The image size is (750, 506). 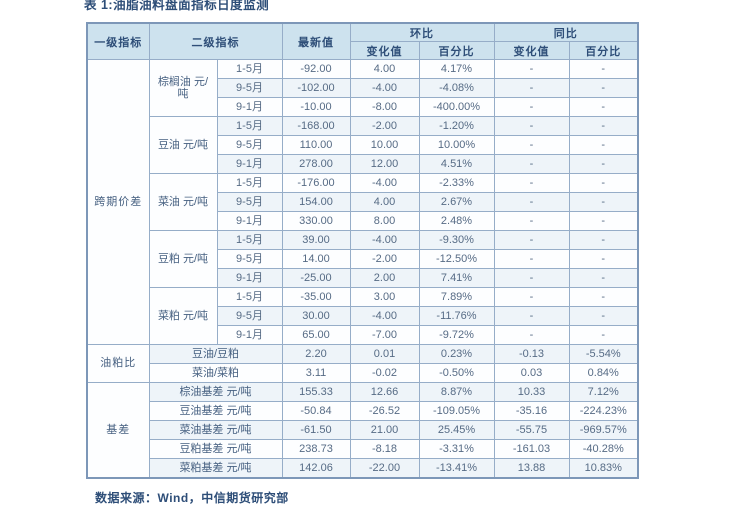 I want to click on table-row: 菜油 元/吨 1-5月 -176.00 -4.00 -2.33% - -, so click(x=363, y=202).